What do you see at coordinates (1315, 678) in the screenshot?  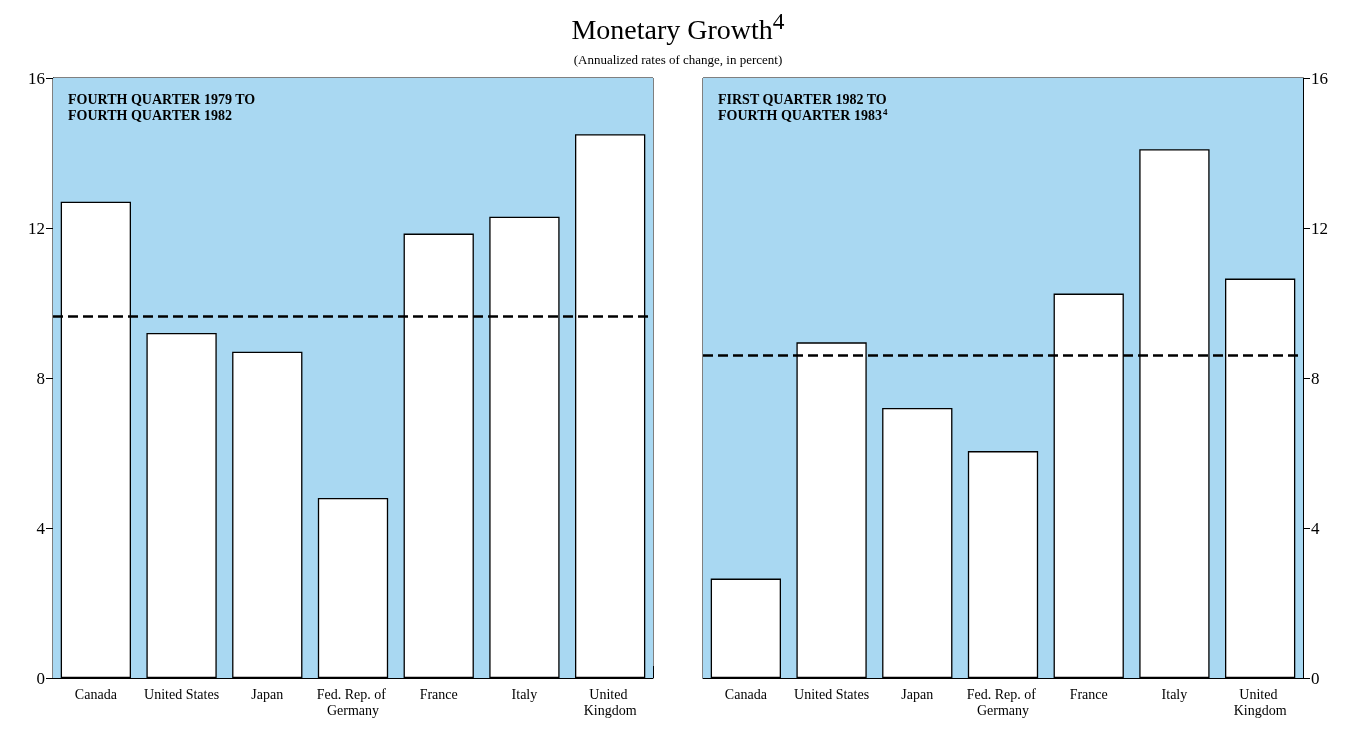 I see `y2-tick-label: 0` at bounding box center [1315, 678].